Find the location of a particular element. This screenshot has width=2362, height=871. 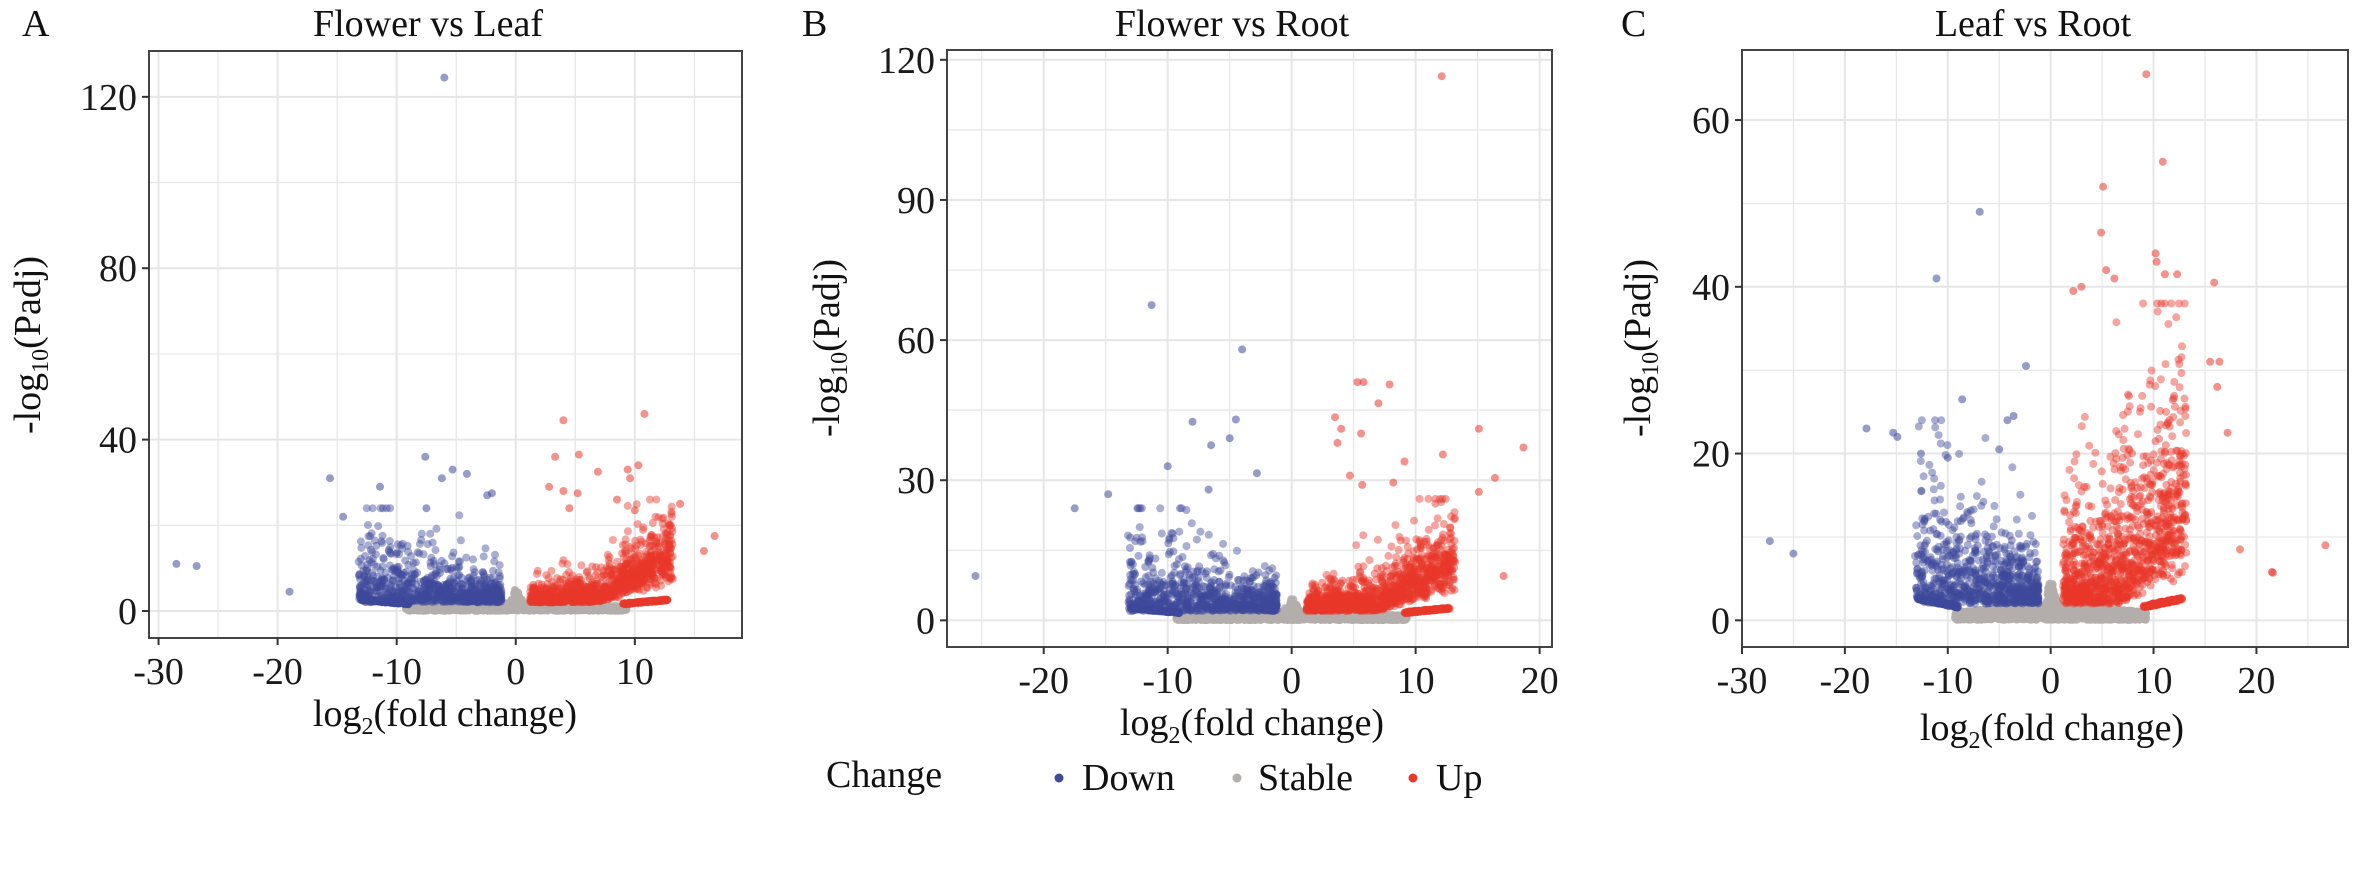

legend-stable-label: Stable is located at coordinates (1305, 778).